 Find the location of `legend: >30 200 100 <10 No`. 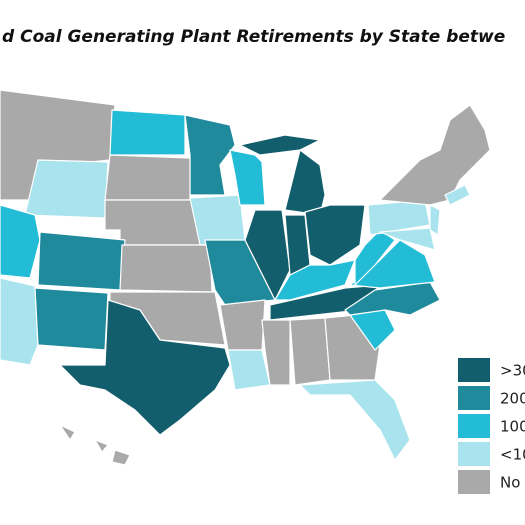

legend: >30 200 100 <10 No is located at coordinates (491, 426).